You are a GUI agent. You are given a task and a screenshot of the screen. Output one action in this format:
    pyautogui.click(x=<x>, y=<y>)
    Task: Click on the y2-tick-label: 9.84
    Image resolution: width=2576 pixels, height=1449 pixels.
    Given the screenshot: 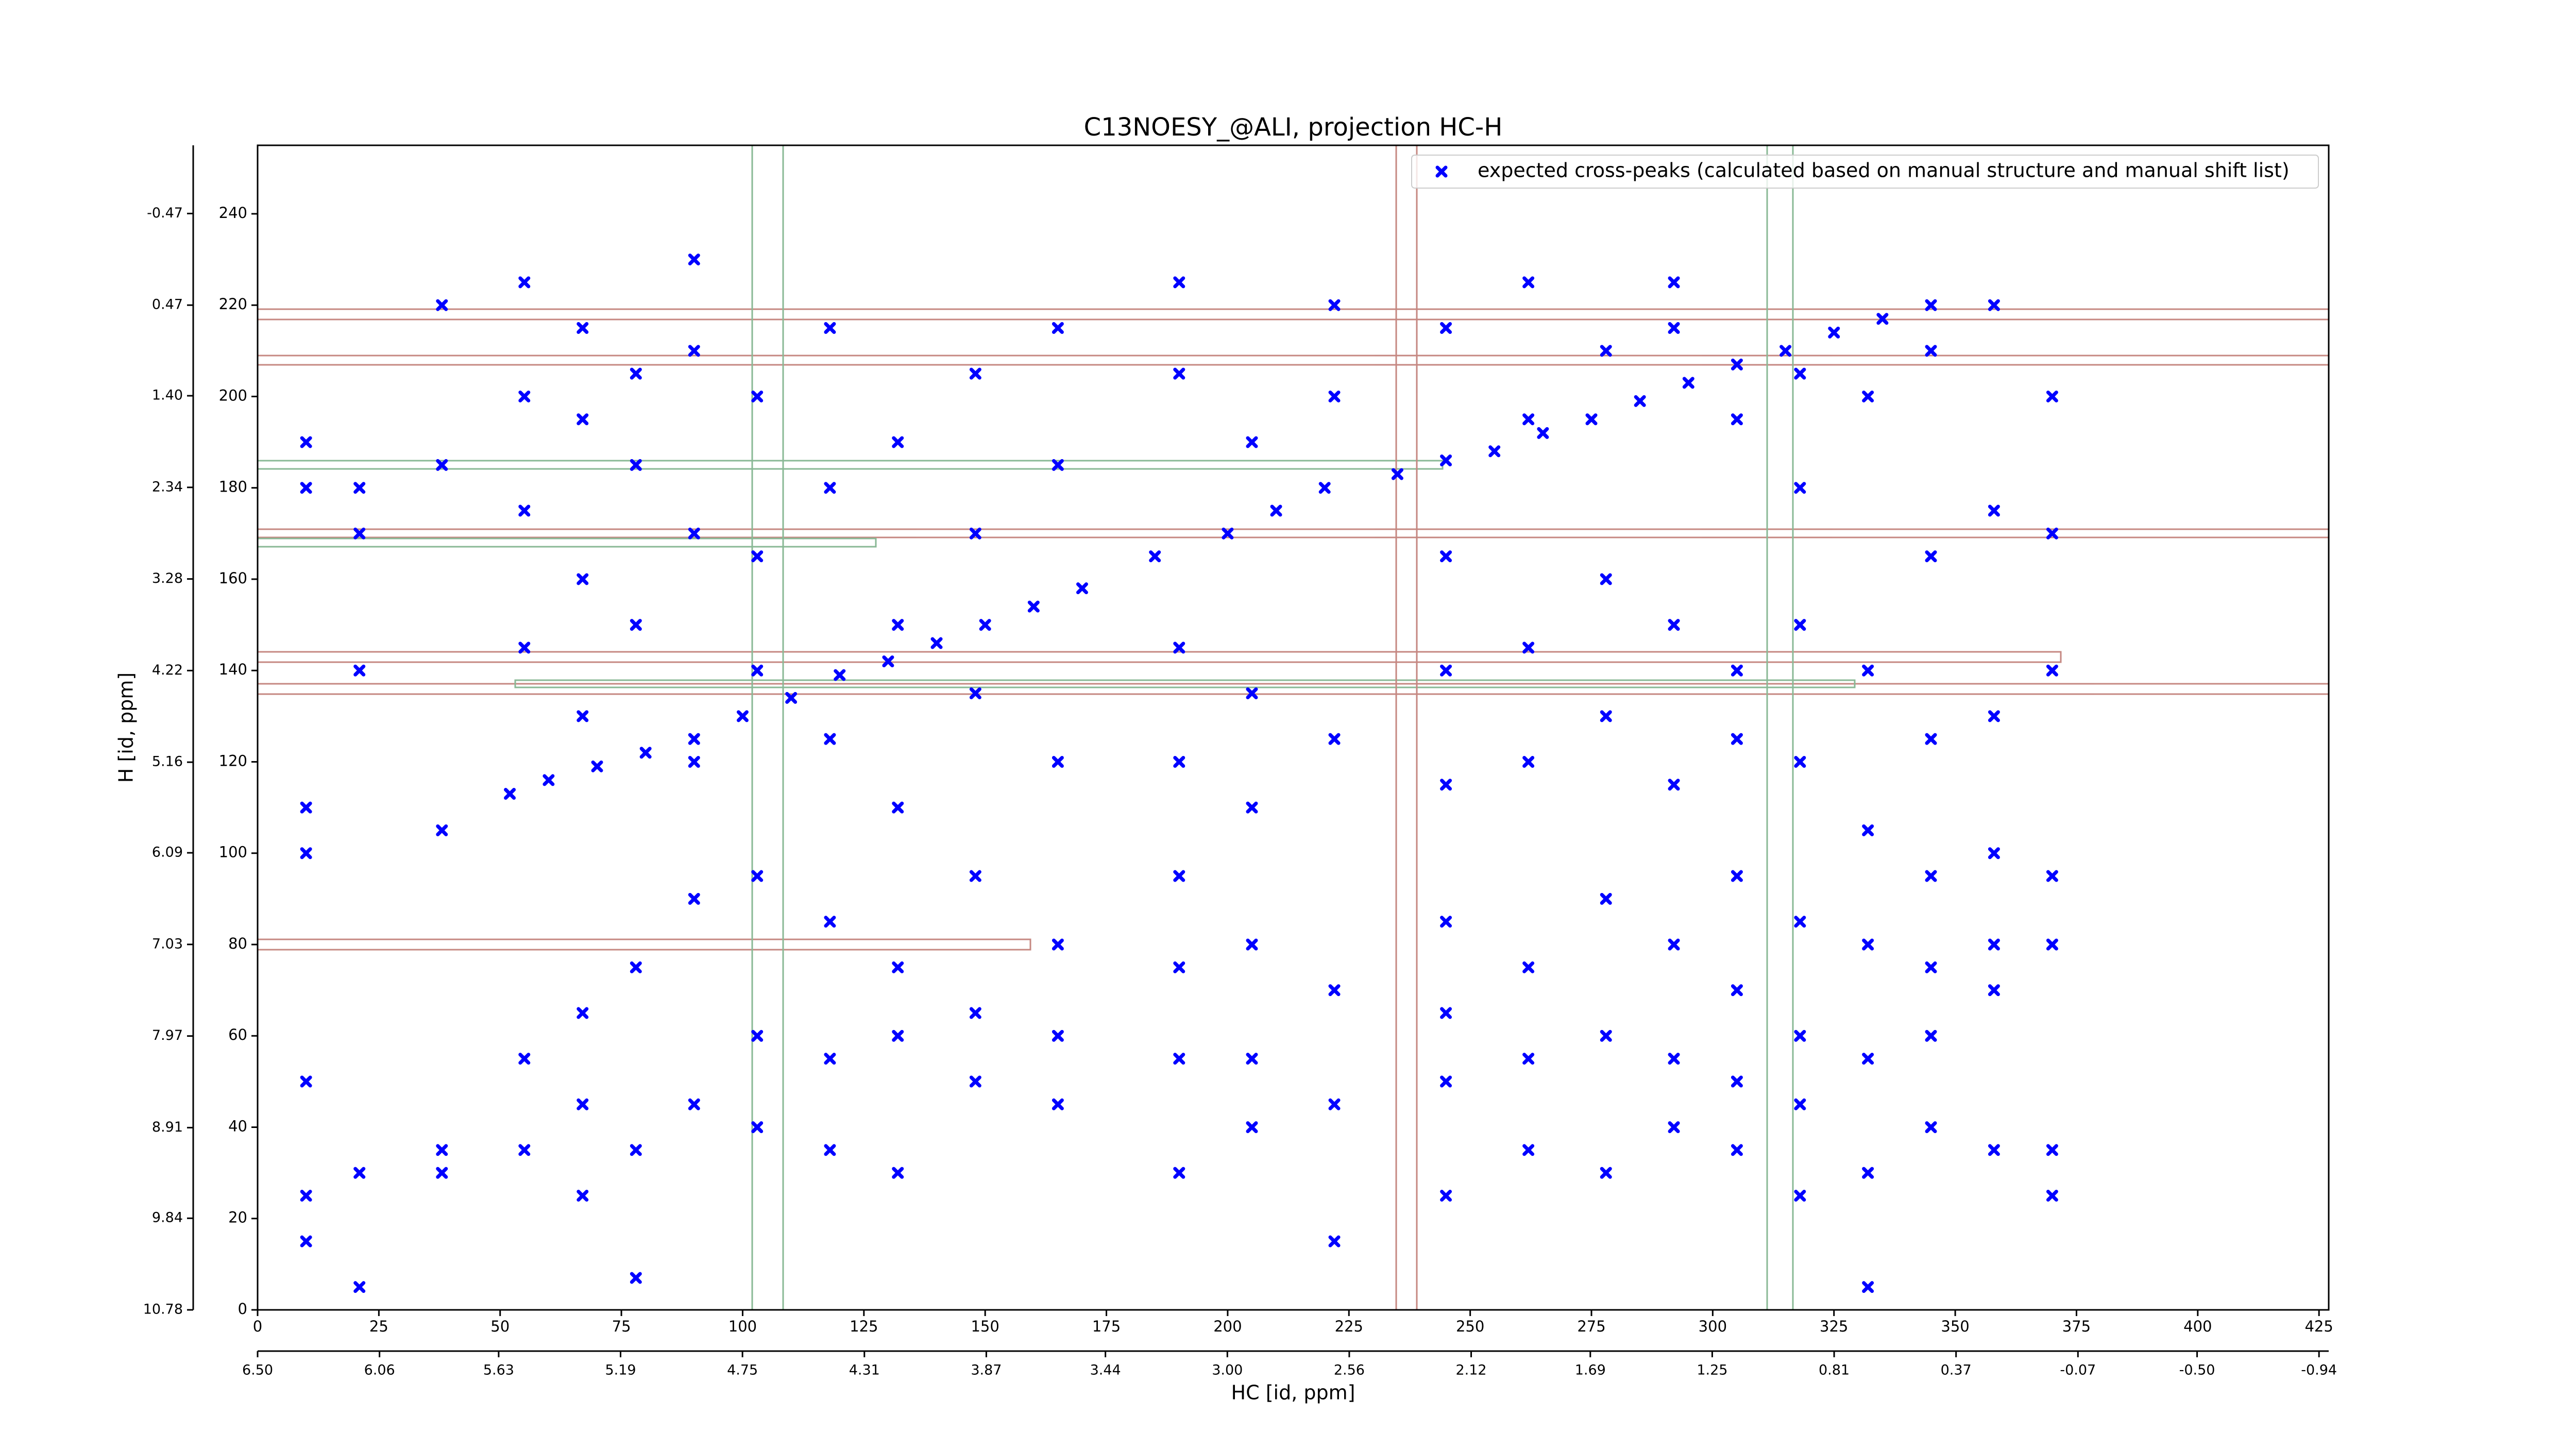 What is the action you would take?
    pyautogui.click(x=167, y=1218)
    